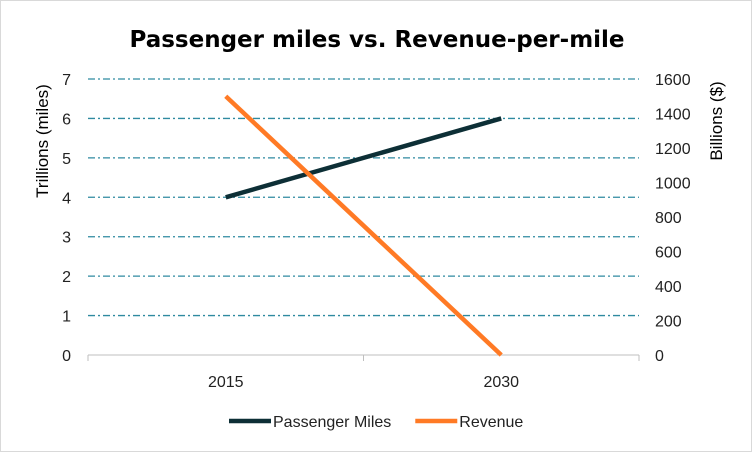 The image size is (752, 452). Describe the element at coordinates (673, 115) in the screenshot. I see `right-tick-label: 1400` at that location.